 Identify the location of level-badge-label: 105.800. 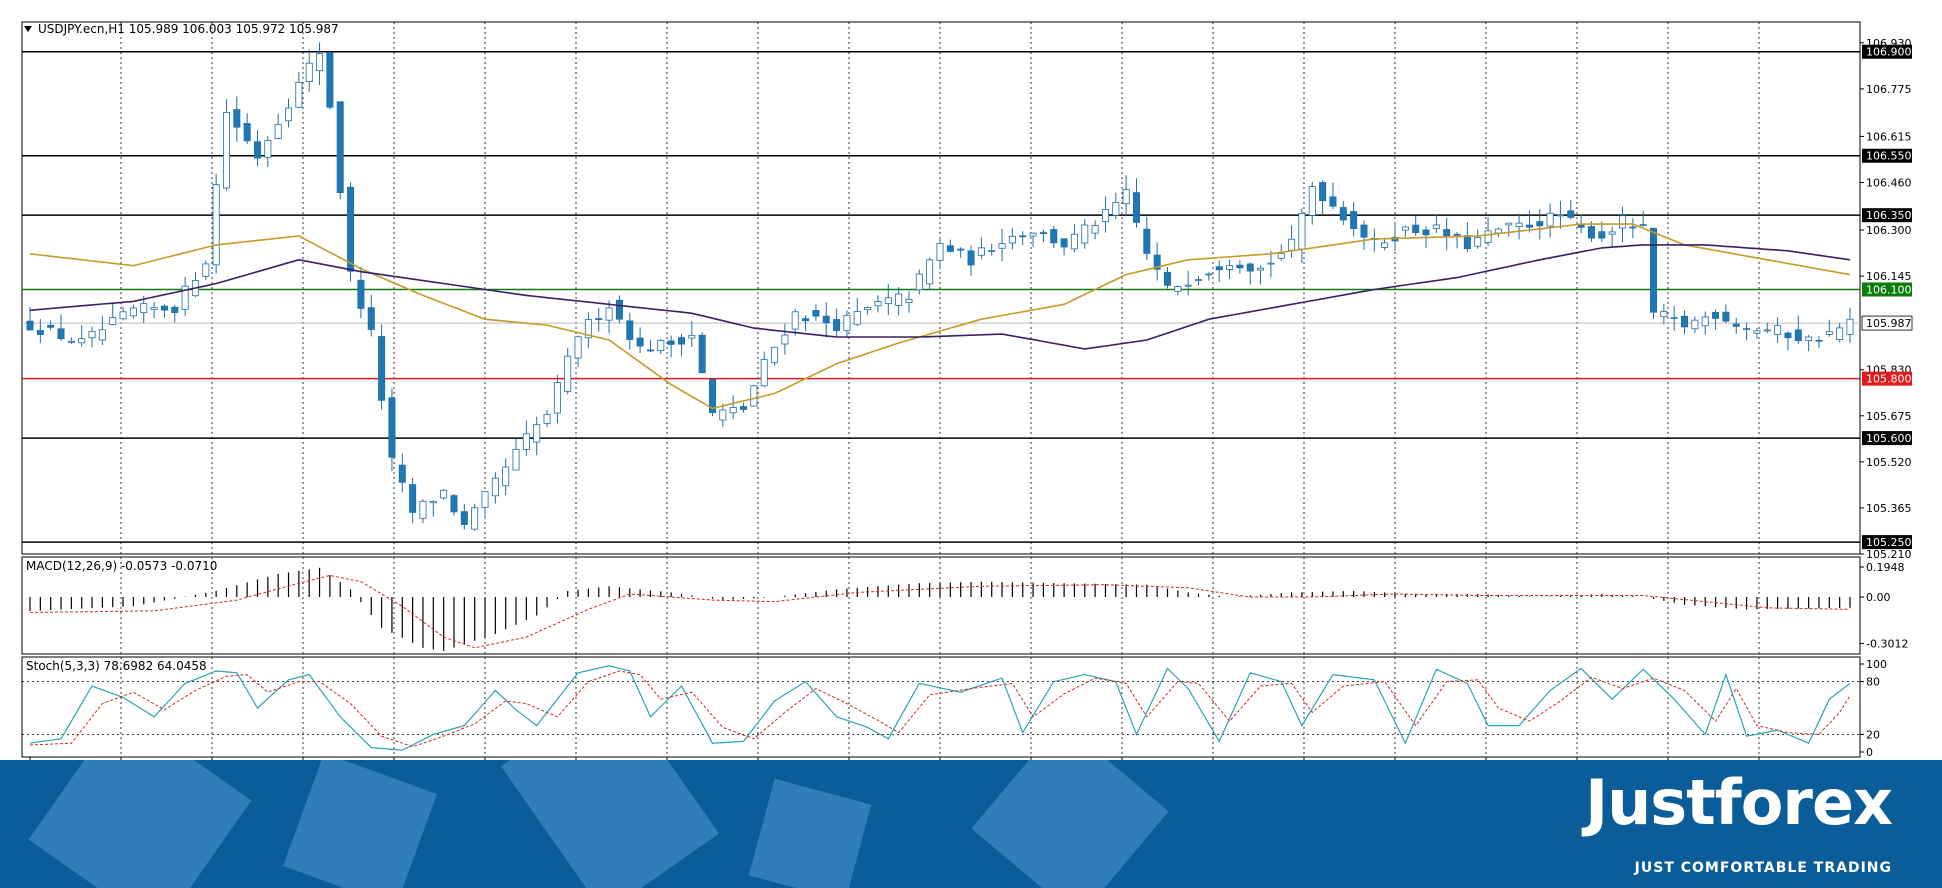
(1889, 379).